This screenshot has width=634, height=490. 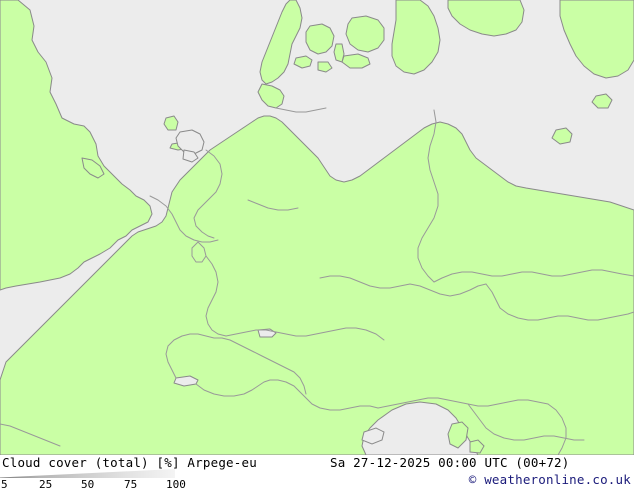 What do you see at coordinates (477, 446) in the screenshot?
I see `land-dalmatian-islet` at bounding box center [477, 446].